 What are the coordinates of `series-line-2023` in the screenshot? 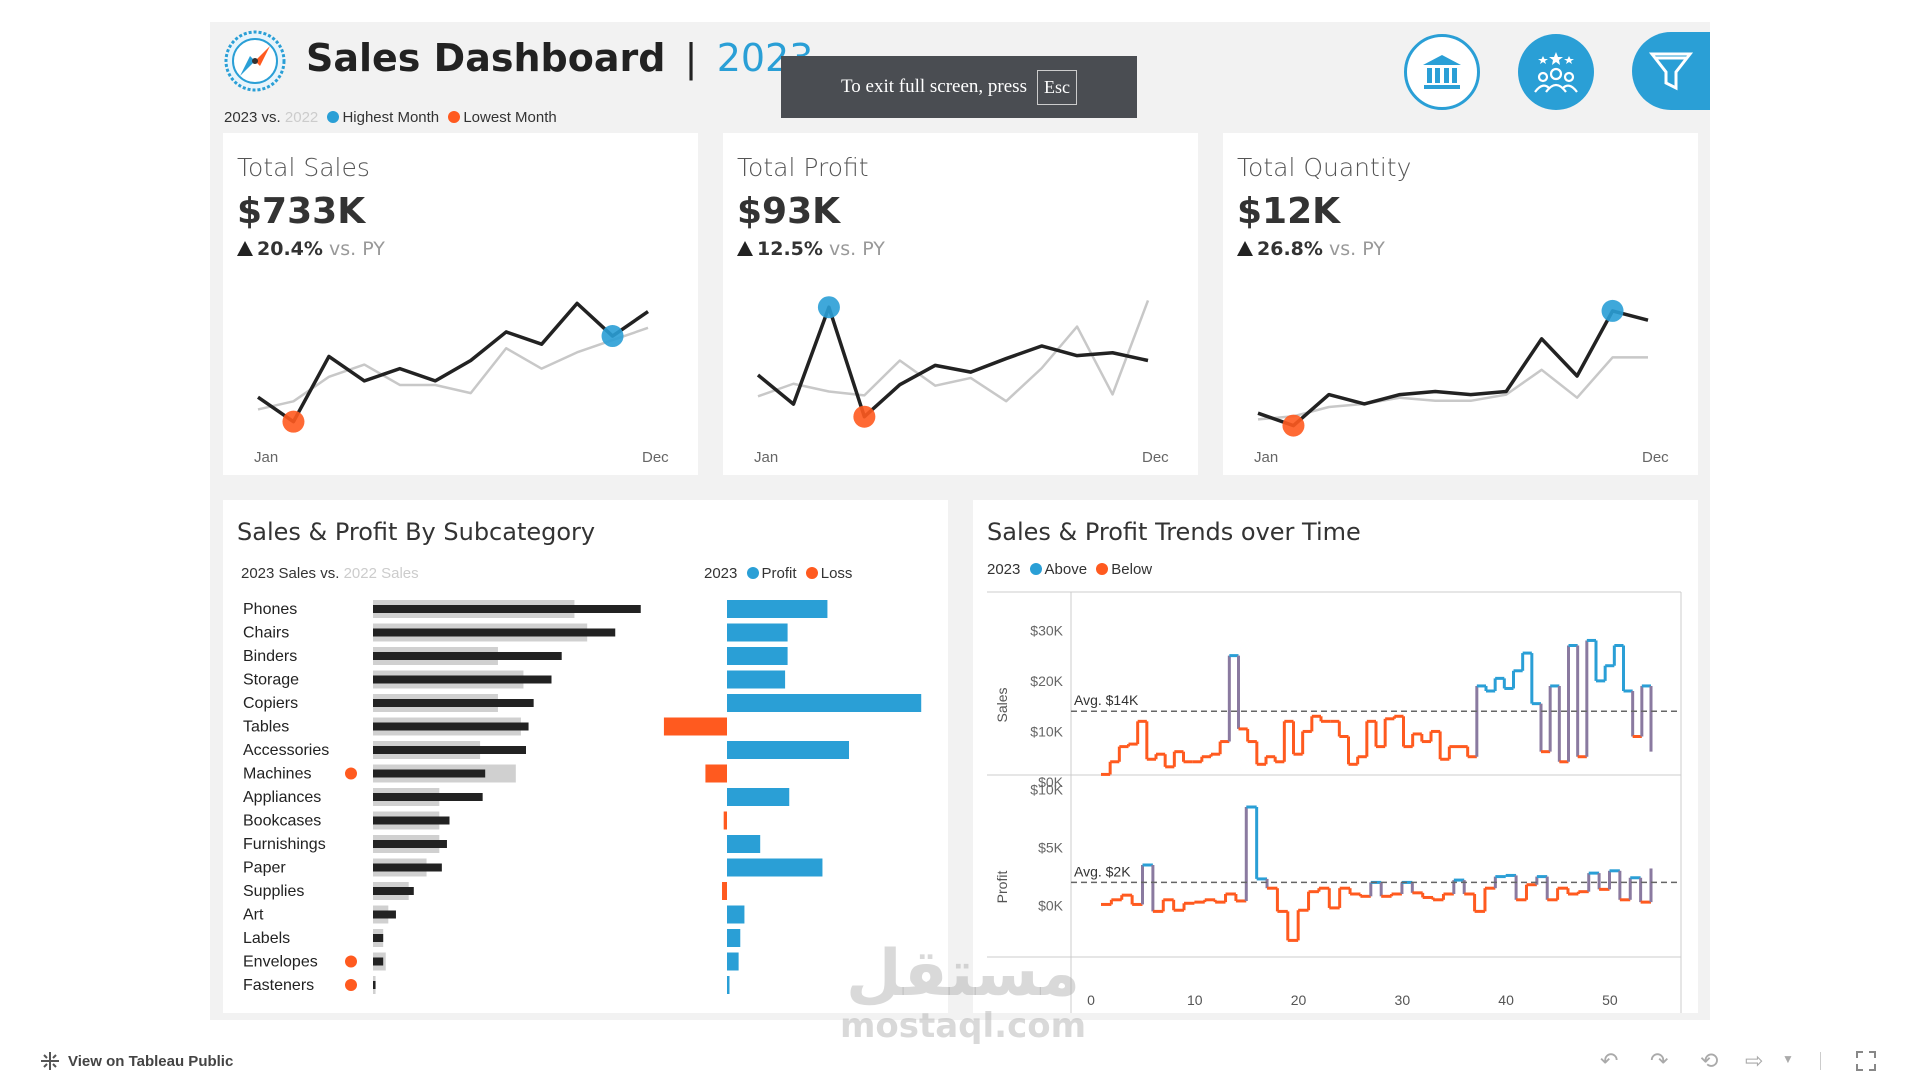 It's located at (952, 362).